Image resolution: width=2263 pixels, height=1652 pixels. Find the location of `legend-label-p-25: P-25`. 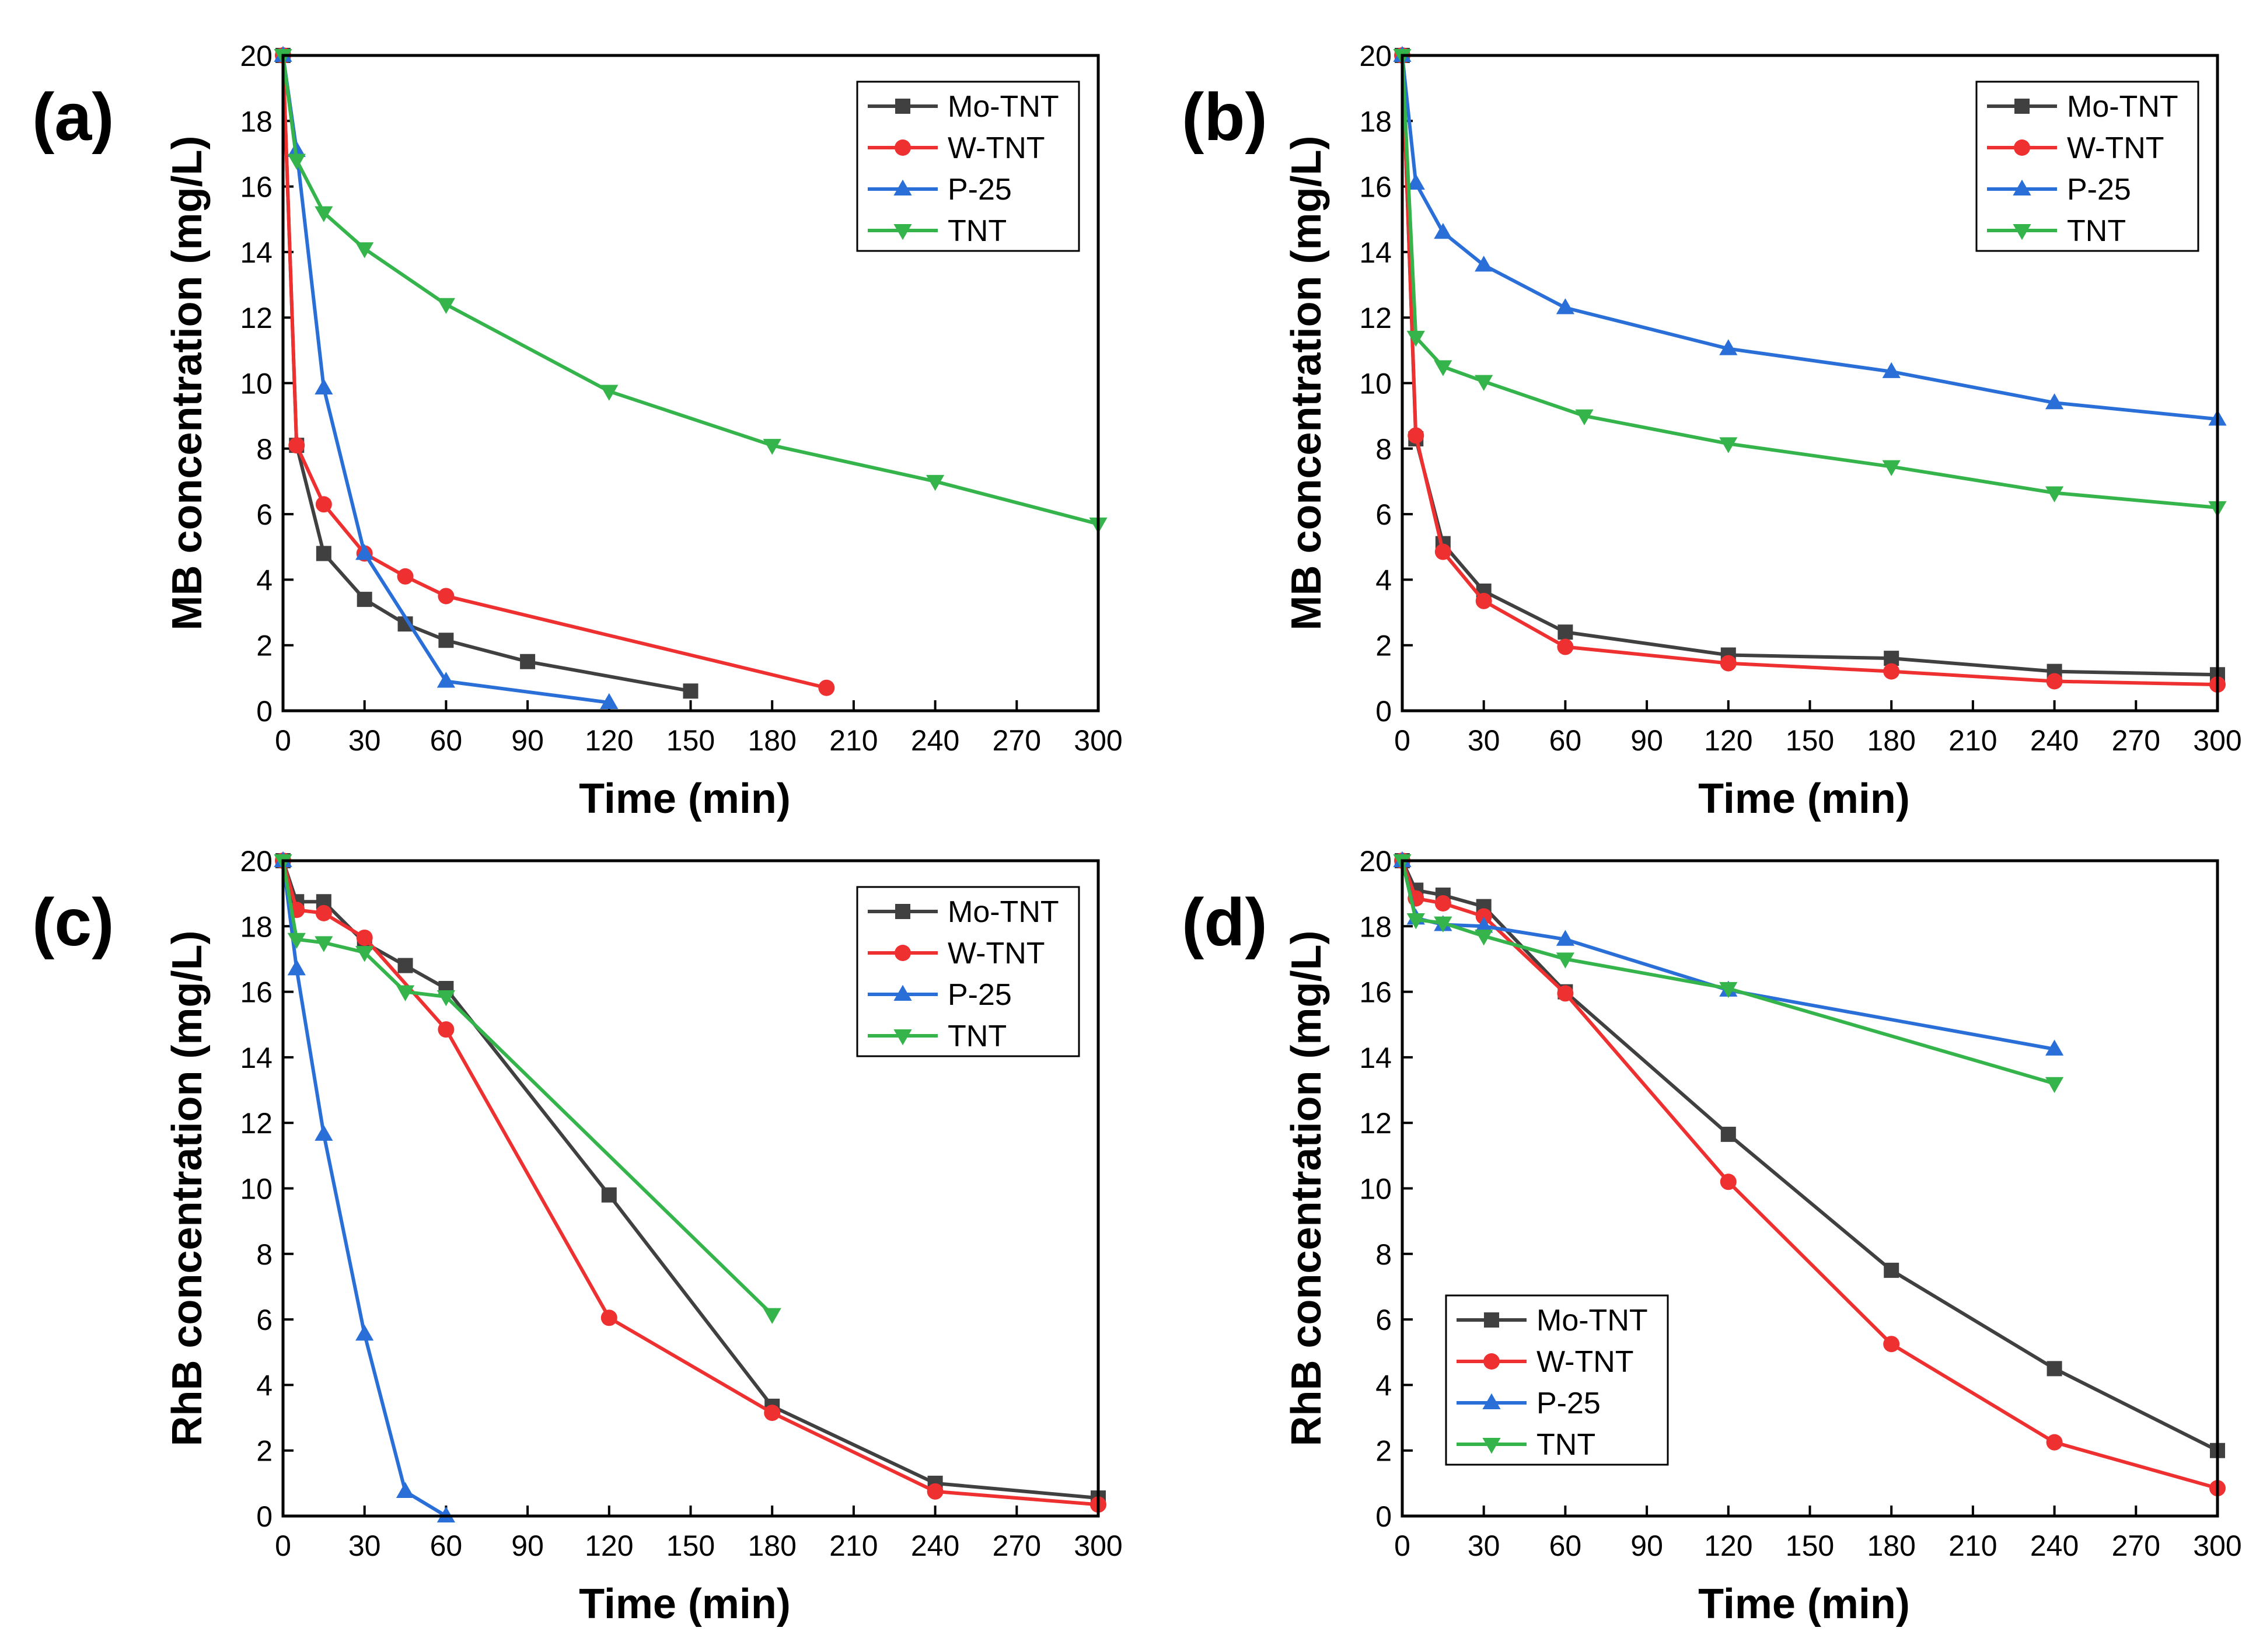

legend-label-p-25: P-25 is located at coordinates (2099, 190).